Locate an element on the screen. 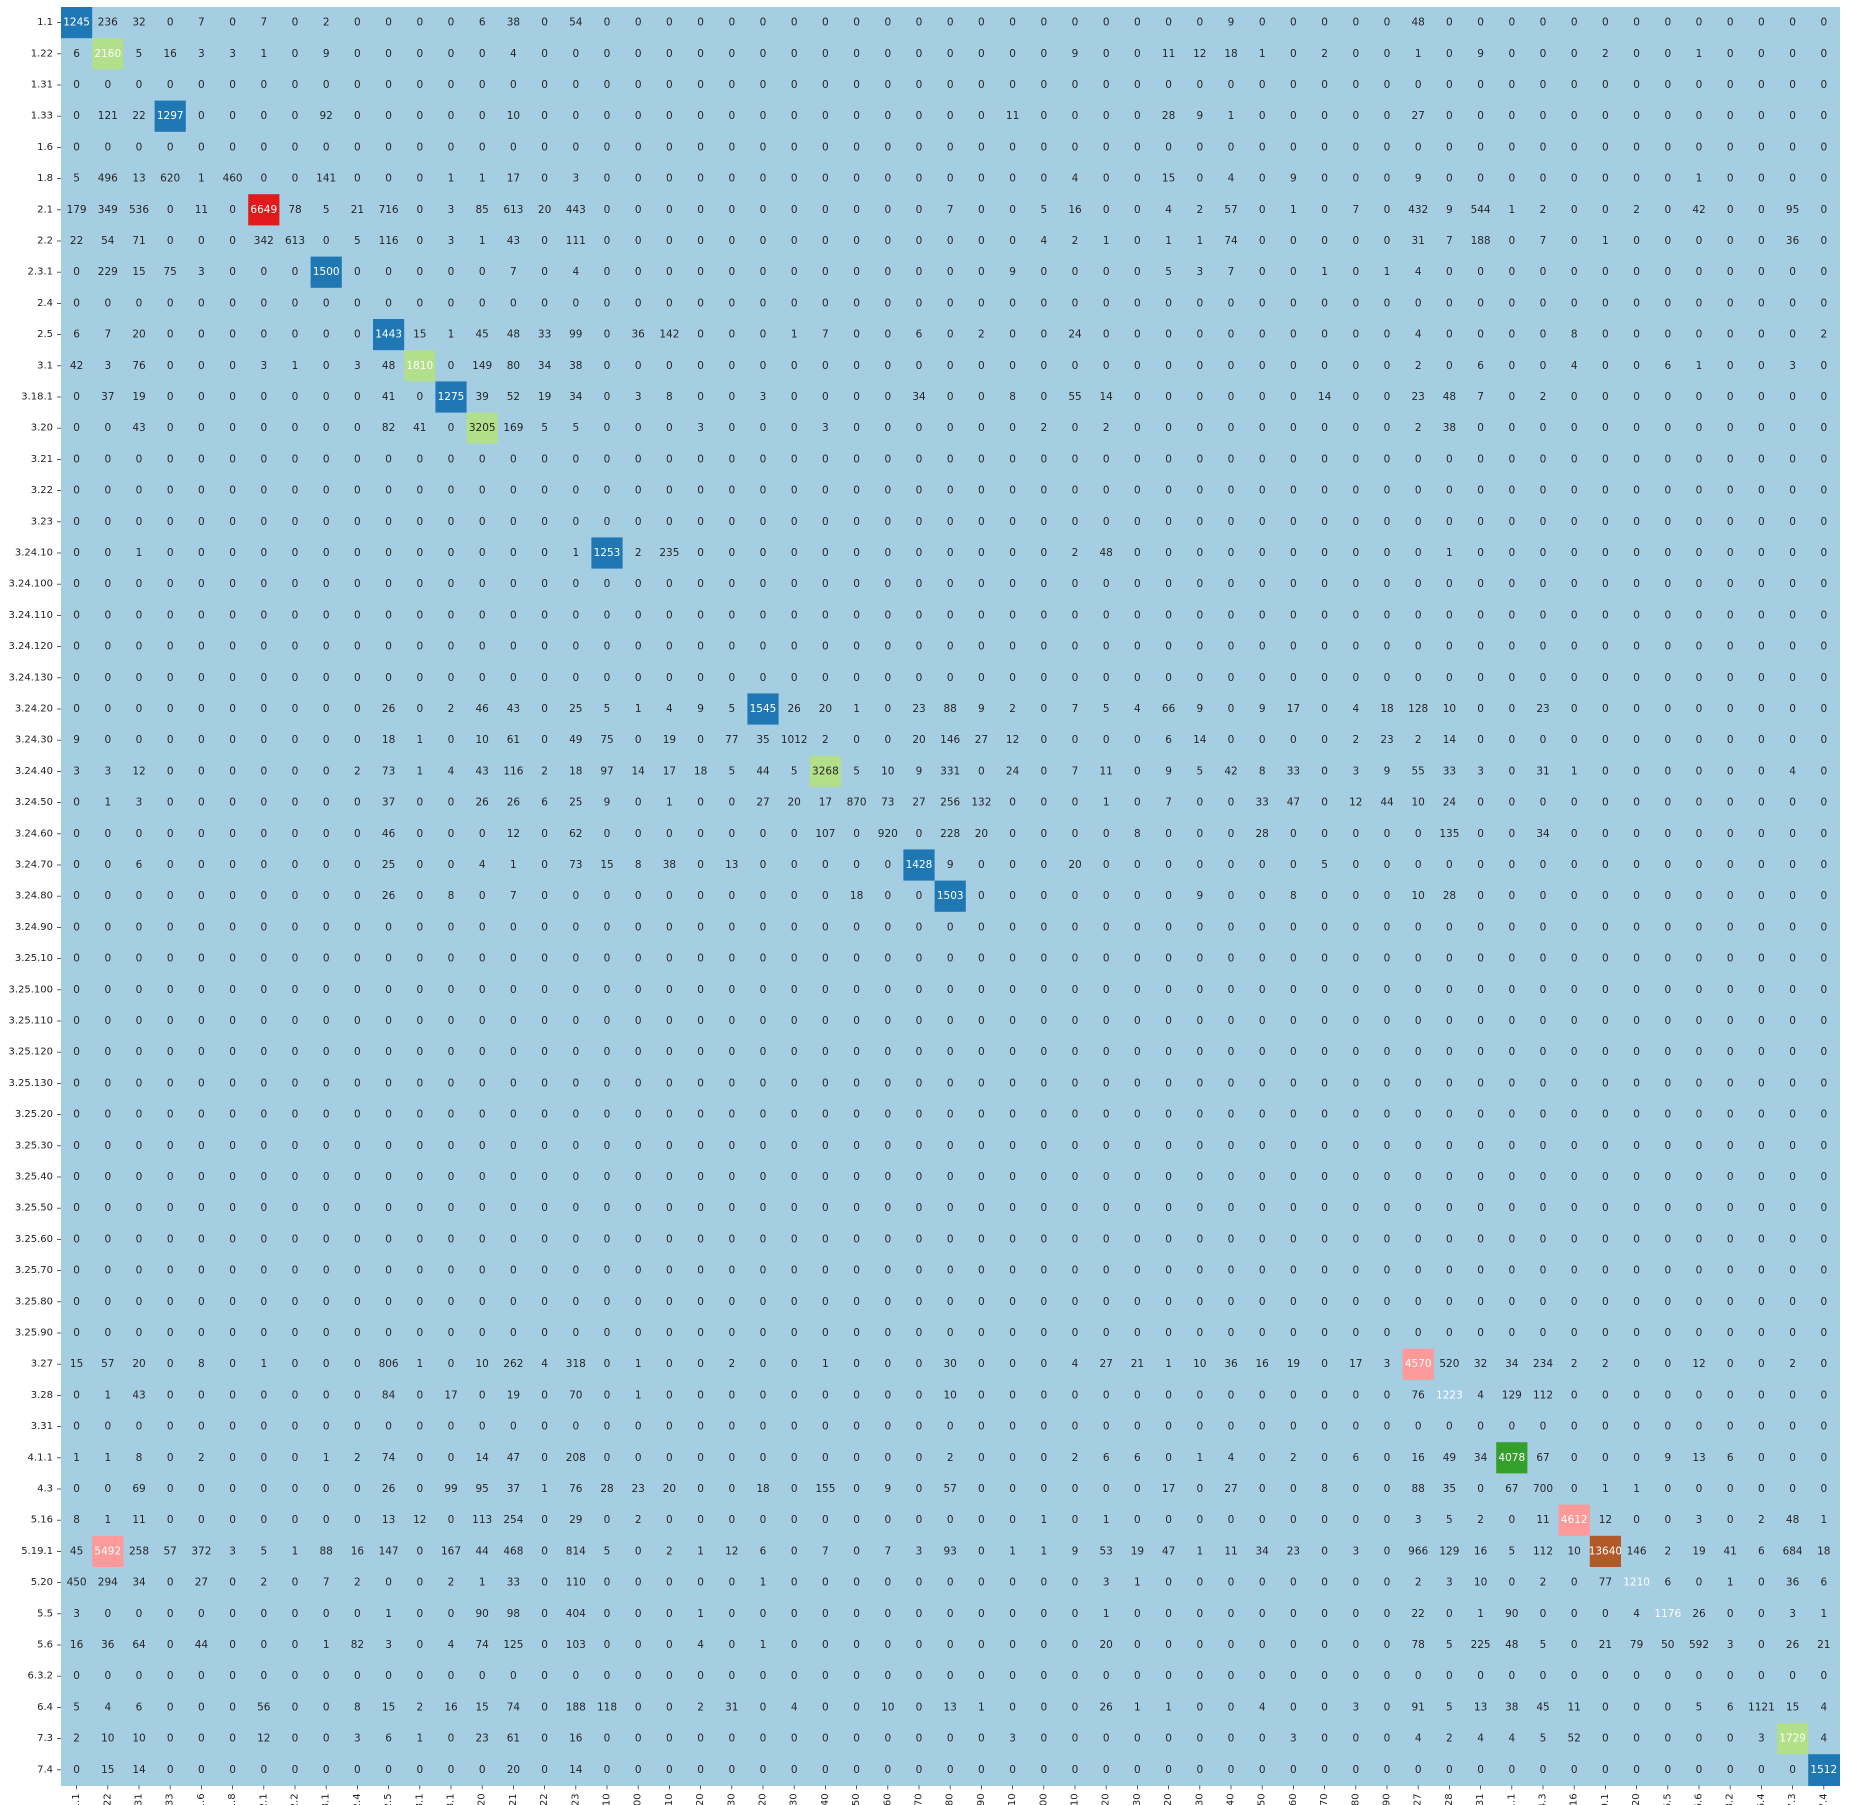  cell-value-label: 4 is located at coordinates (1043, 241).